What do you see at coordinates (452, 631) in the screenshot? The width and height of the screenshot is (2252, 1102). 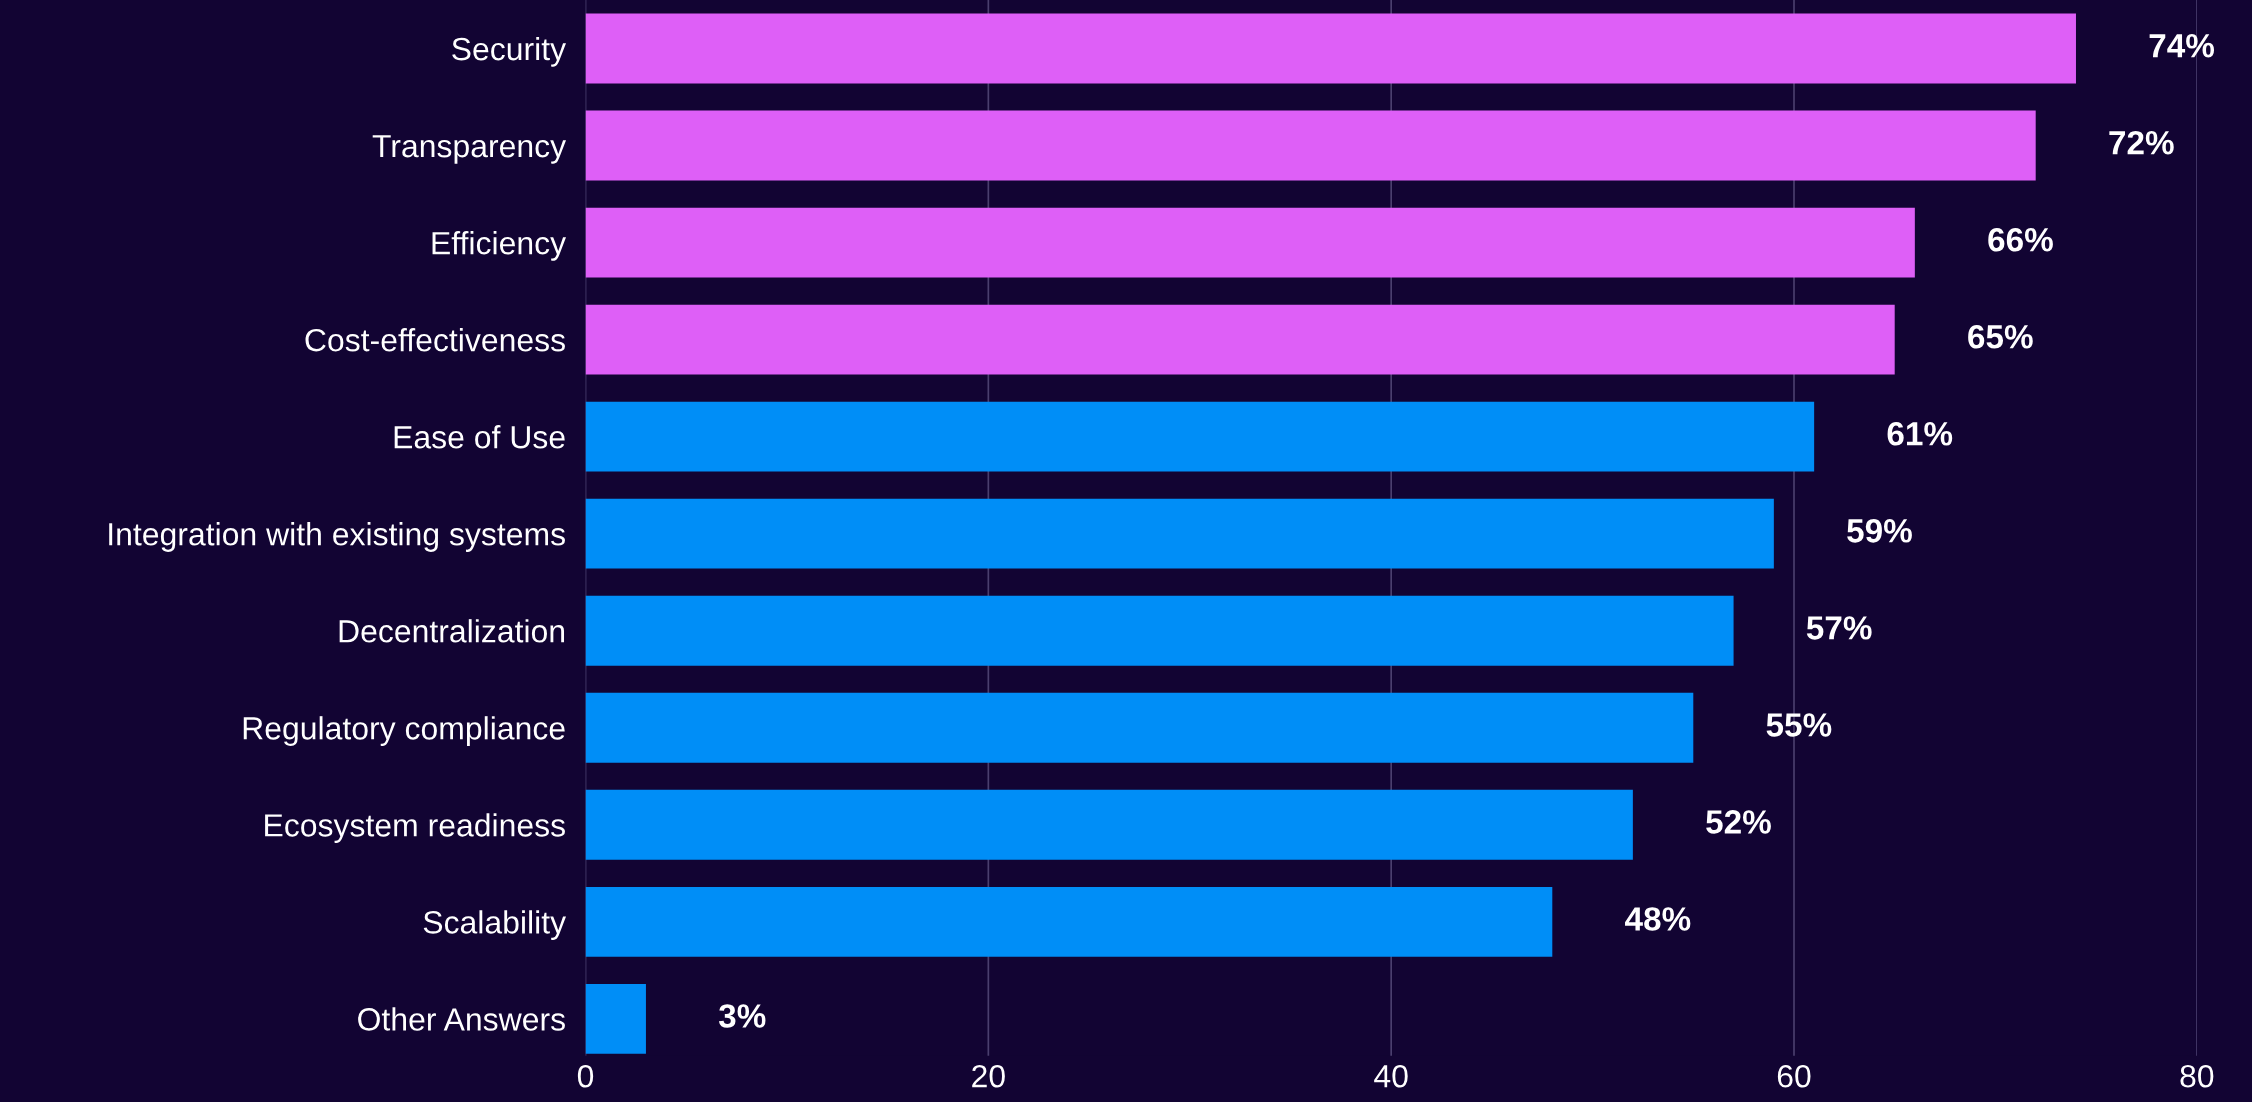 I see `y-tick-label: Decentralization` at bounding box center [452, 631].